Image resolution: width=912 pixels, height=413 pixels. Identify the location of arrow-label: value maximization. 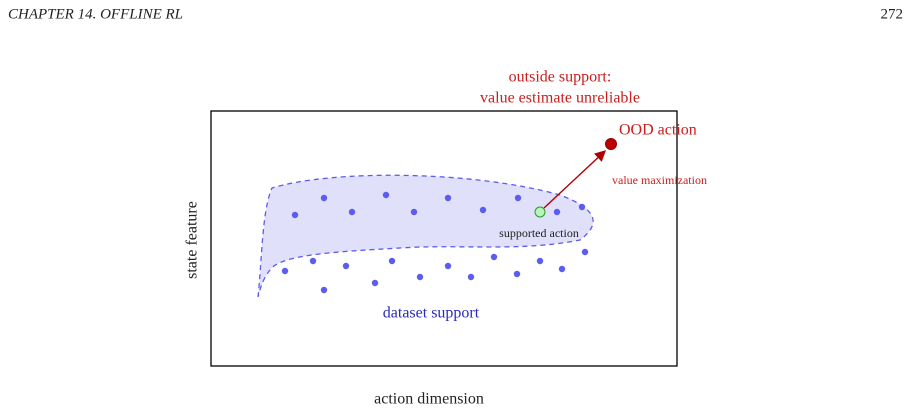
(659, 180).